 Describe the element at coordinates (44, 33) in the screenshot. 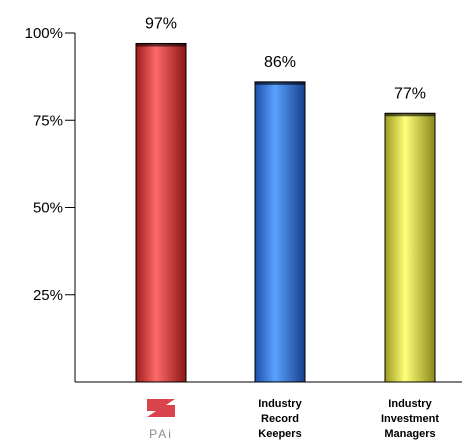

I see `y-tick-label: 100%` at that location.